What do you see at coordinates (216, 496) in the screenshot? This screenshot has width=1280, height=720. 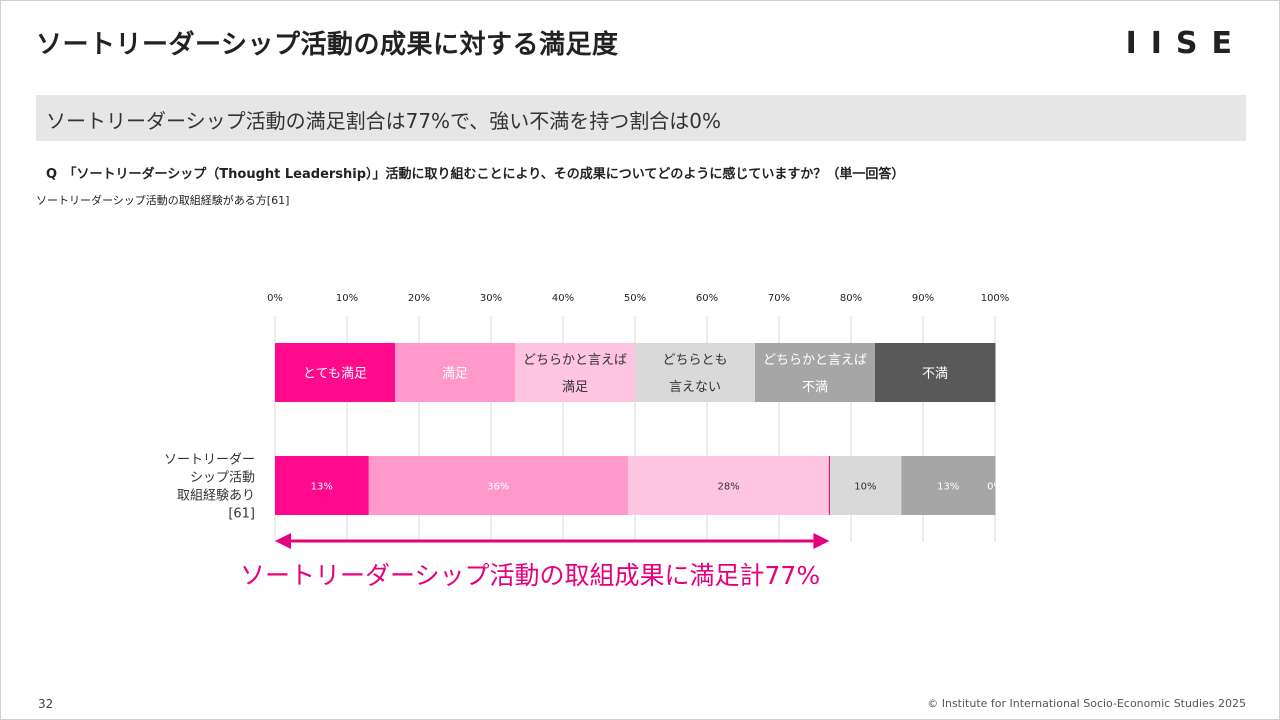 I see `category-label: 取組経験あり` at bounding box center [216, 496].